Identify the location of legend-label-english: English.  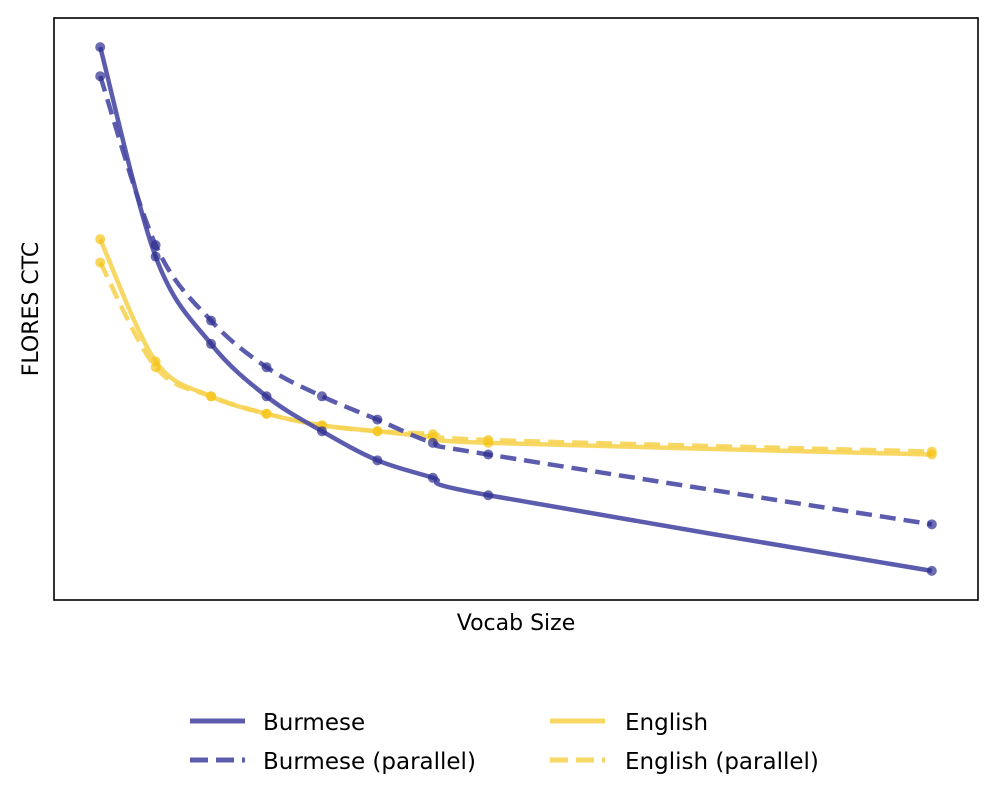
(666, 723).